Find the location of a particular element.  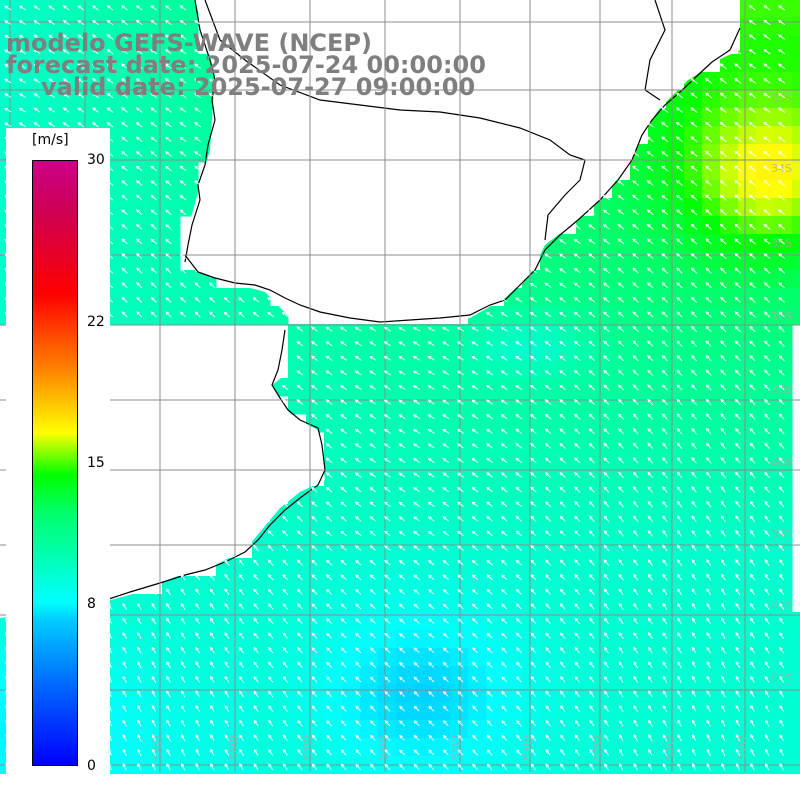

longitude-label: 55W is located at coordinates (456, 747).